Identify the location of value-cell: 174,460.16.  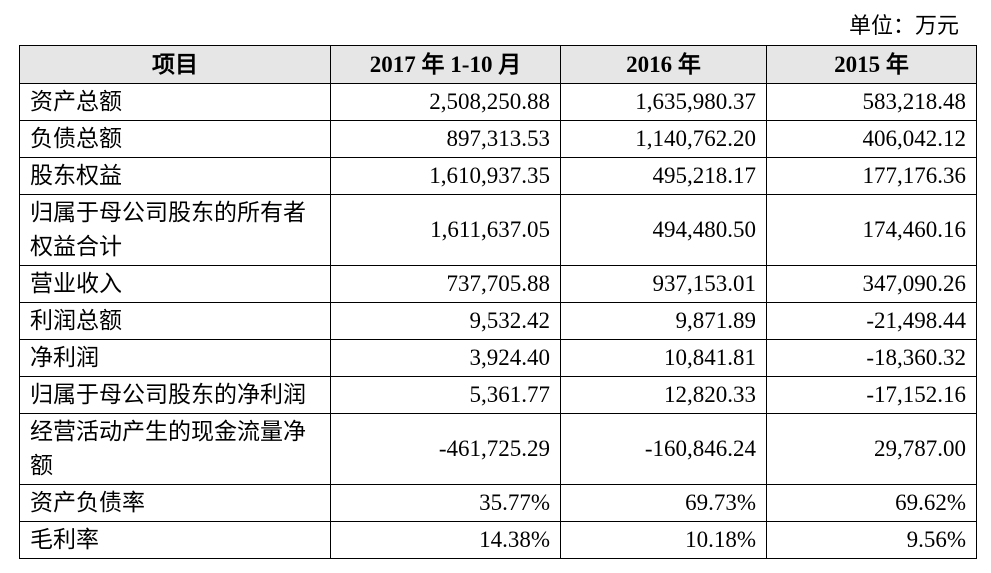
(871, 230).